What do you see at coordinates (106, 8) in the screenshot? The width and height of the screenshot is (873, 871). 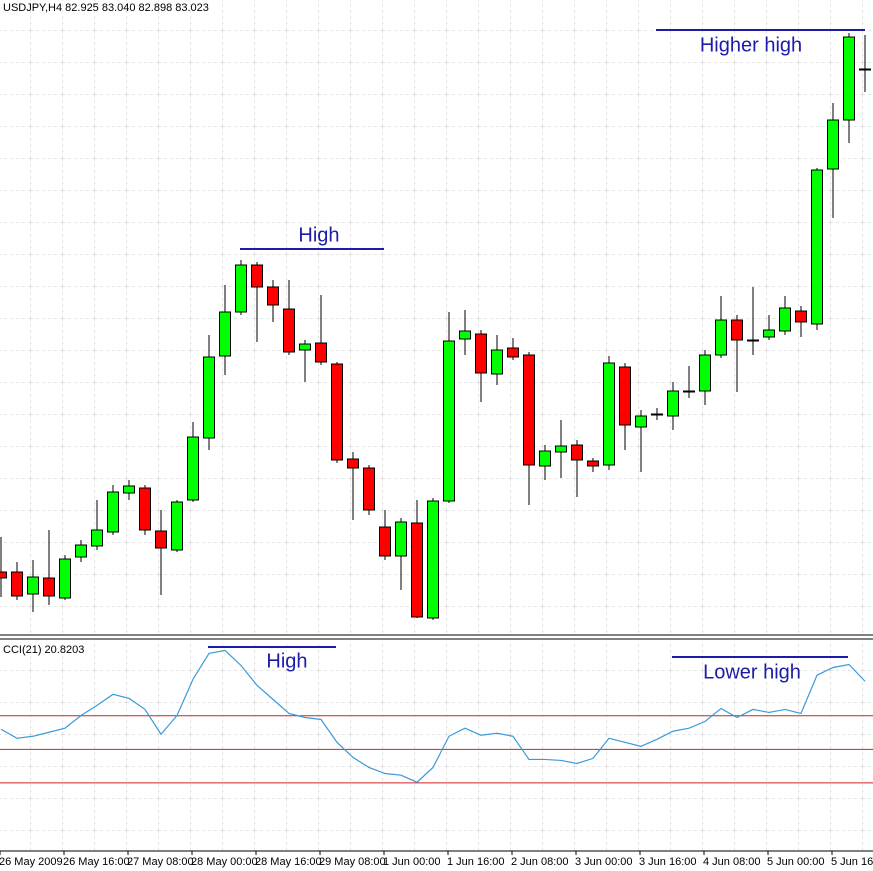 I see `chart-title: USDJPY,H4 82.925 83.040 82.898 83.023` at bounding box center [106, 8].